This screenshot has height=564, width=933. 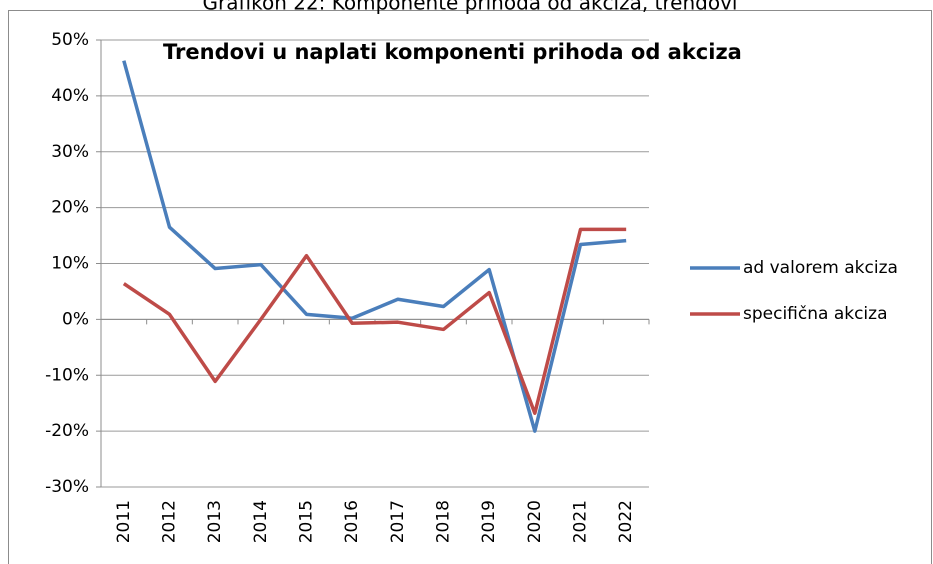 I want to click on y-tick-label: 20%, so click(x=70, y=208).